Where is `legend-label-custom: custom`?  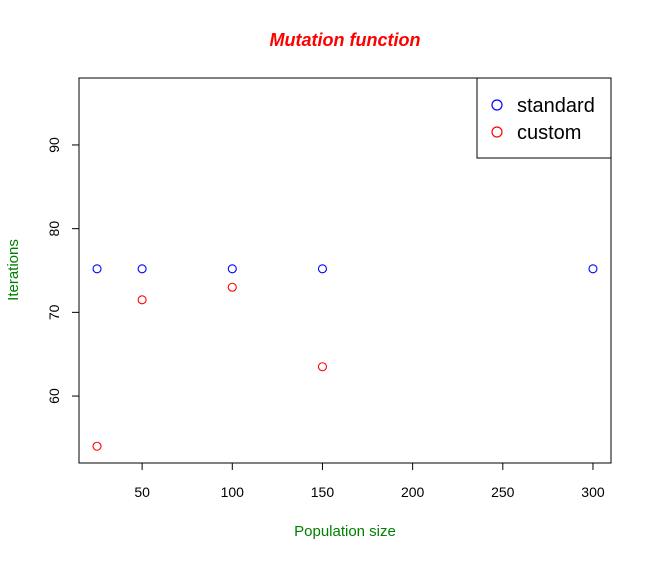 legend-label-custom: custom is located at coordinates (549, 133).